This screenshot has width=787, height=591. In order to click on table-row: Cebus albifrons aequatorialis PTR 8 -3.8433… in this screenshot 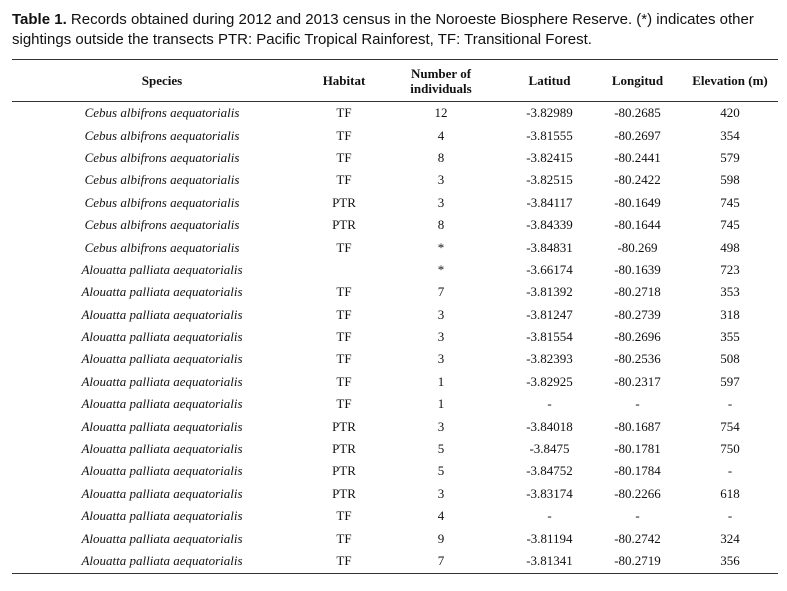, I will do `click(395, 225)`.